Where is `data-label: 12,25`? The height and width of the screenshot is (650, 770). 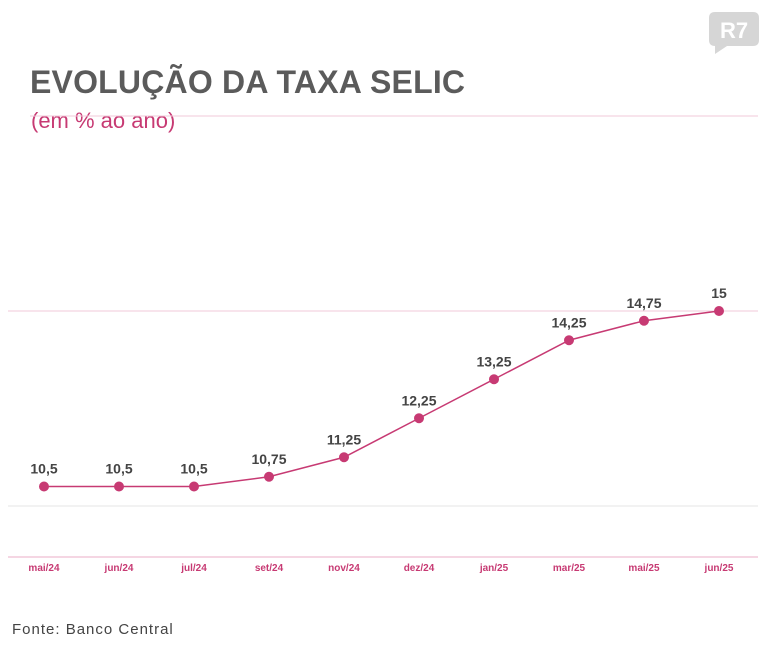 data-label: 12,25 is located at coordinates (418, 400).